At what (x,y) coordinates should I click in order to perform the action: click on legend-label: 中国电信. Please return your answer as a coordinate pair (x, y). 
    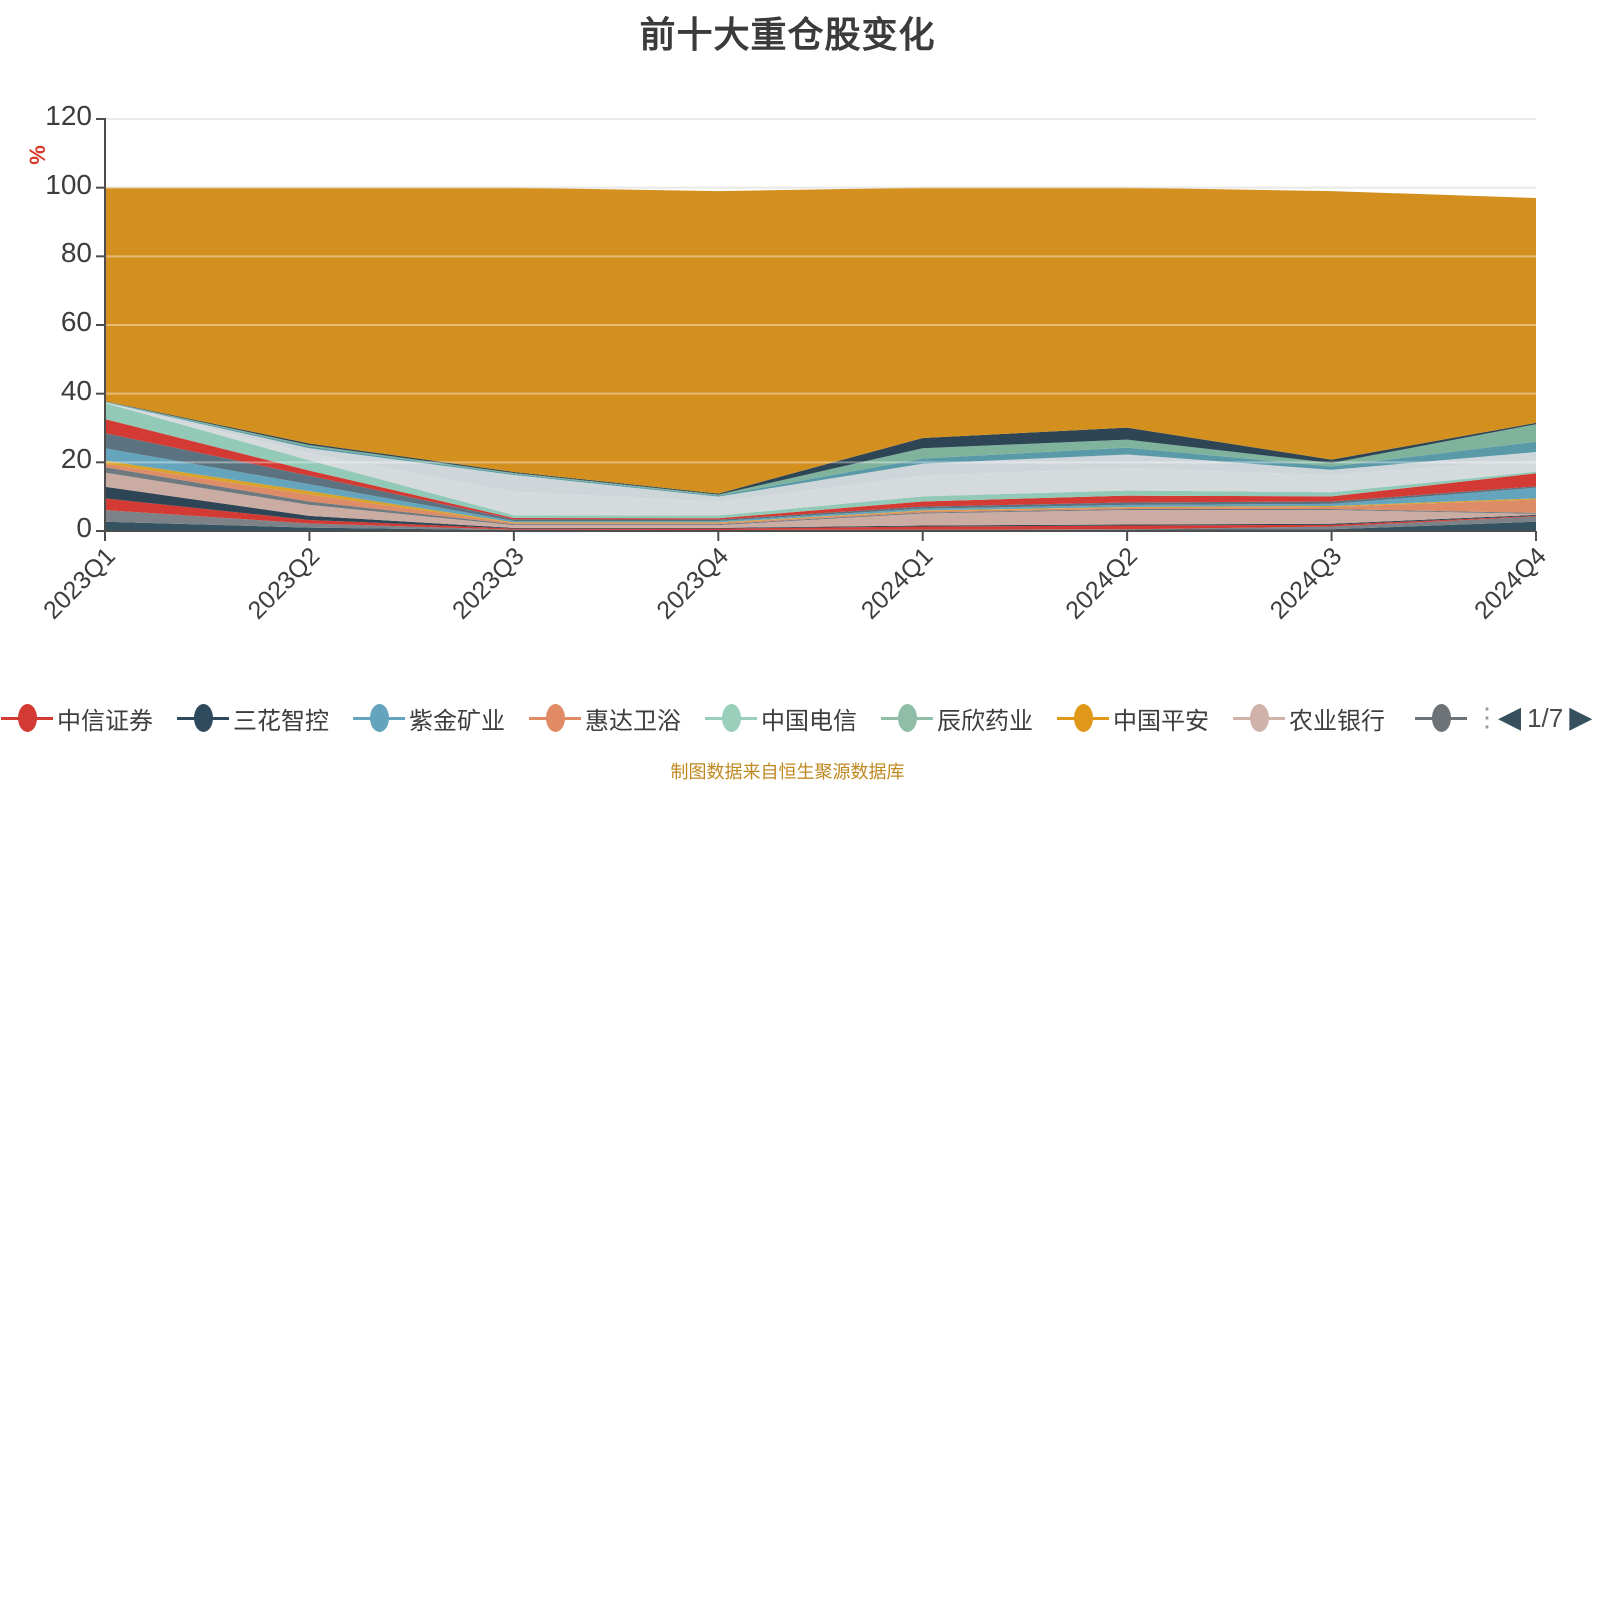
    Looking at the image, I should click on (809, 721).